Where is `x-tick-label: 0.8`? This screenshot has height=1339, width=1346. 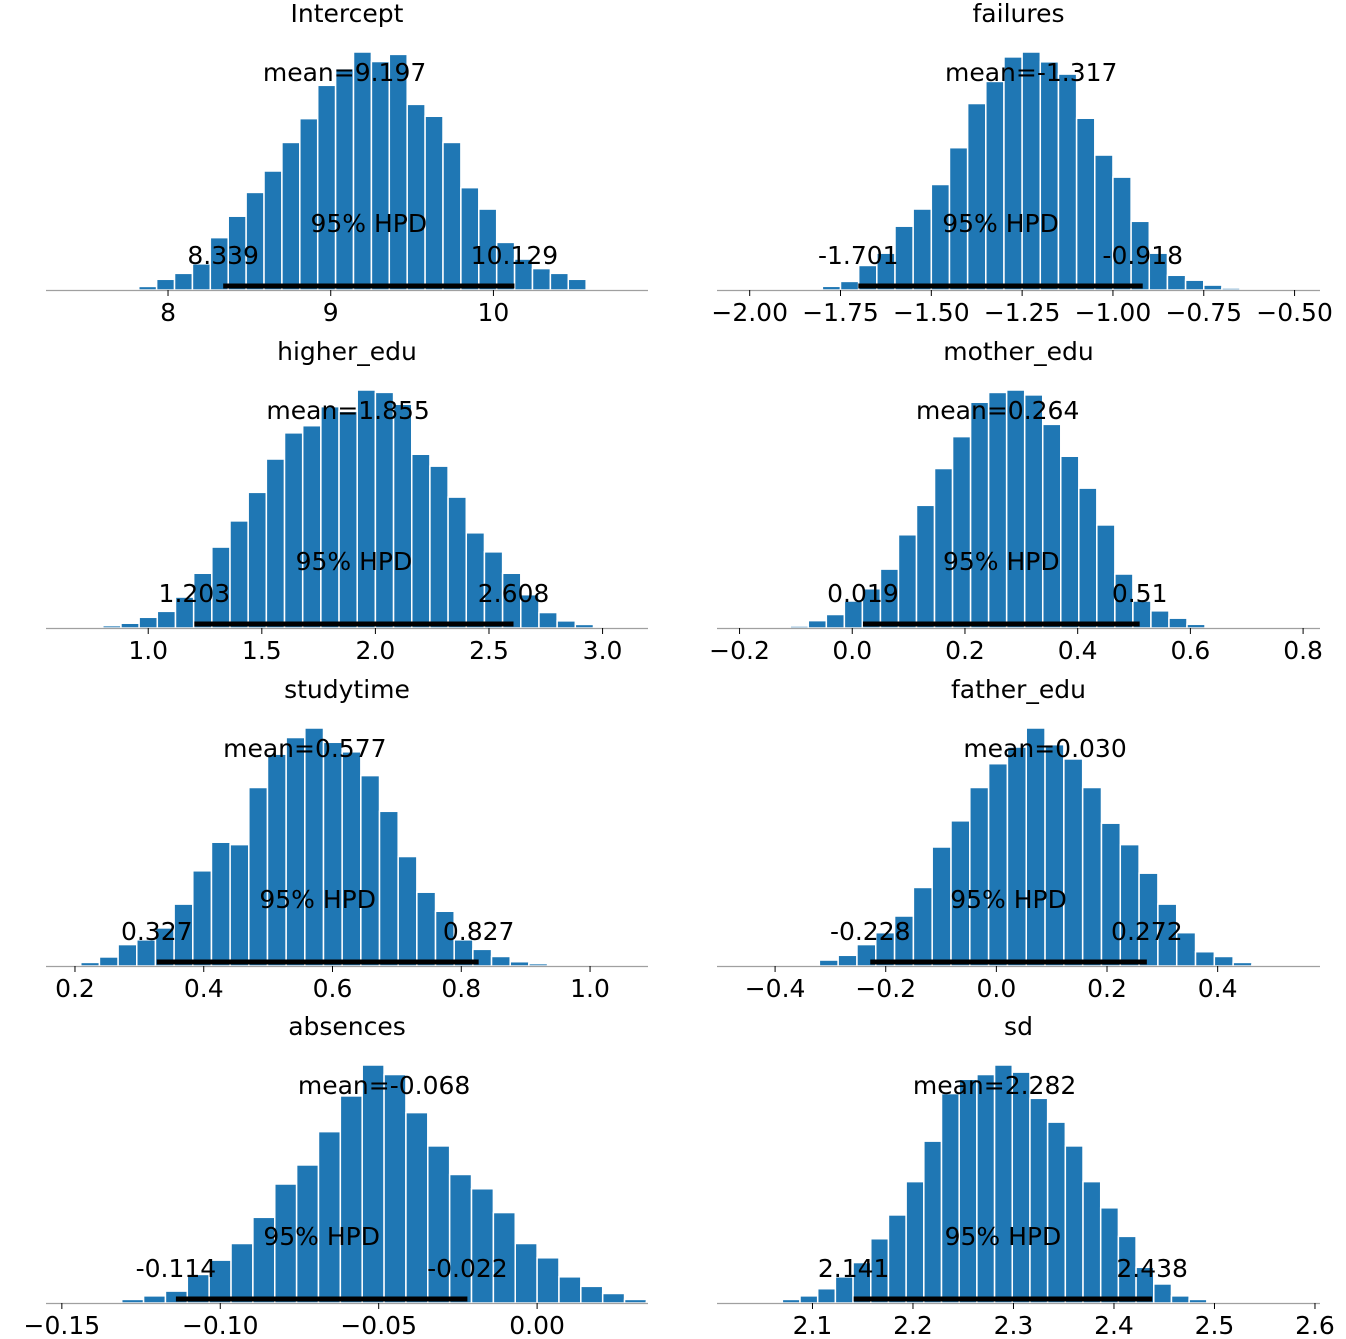
x-tick-label: 0.8 is located at coordinates (461, 988).